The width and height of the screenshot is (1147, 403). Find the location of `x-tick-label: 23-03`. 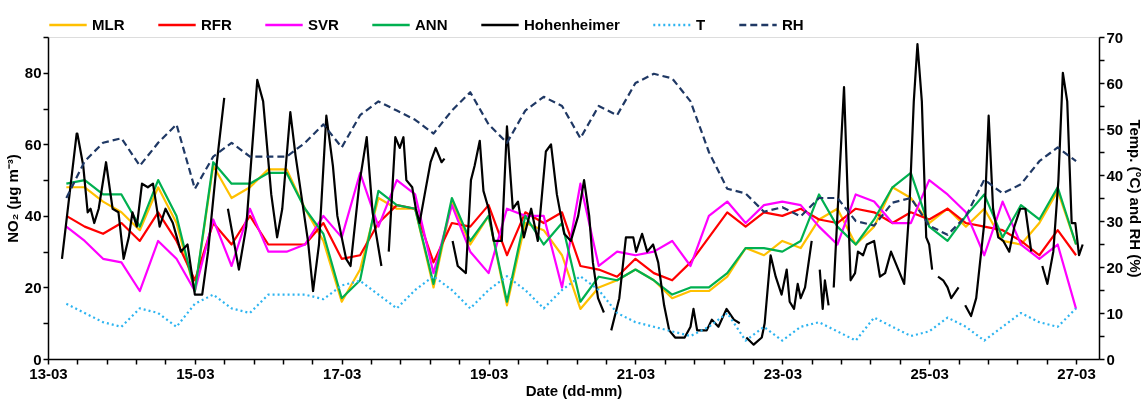

x-tick-label: 23-03 is located at coordinates (783, 373).